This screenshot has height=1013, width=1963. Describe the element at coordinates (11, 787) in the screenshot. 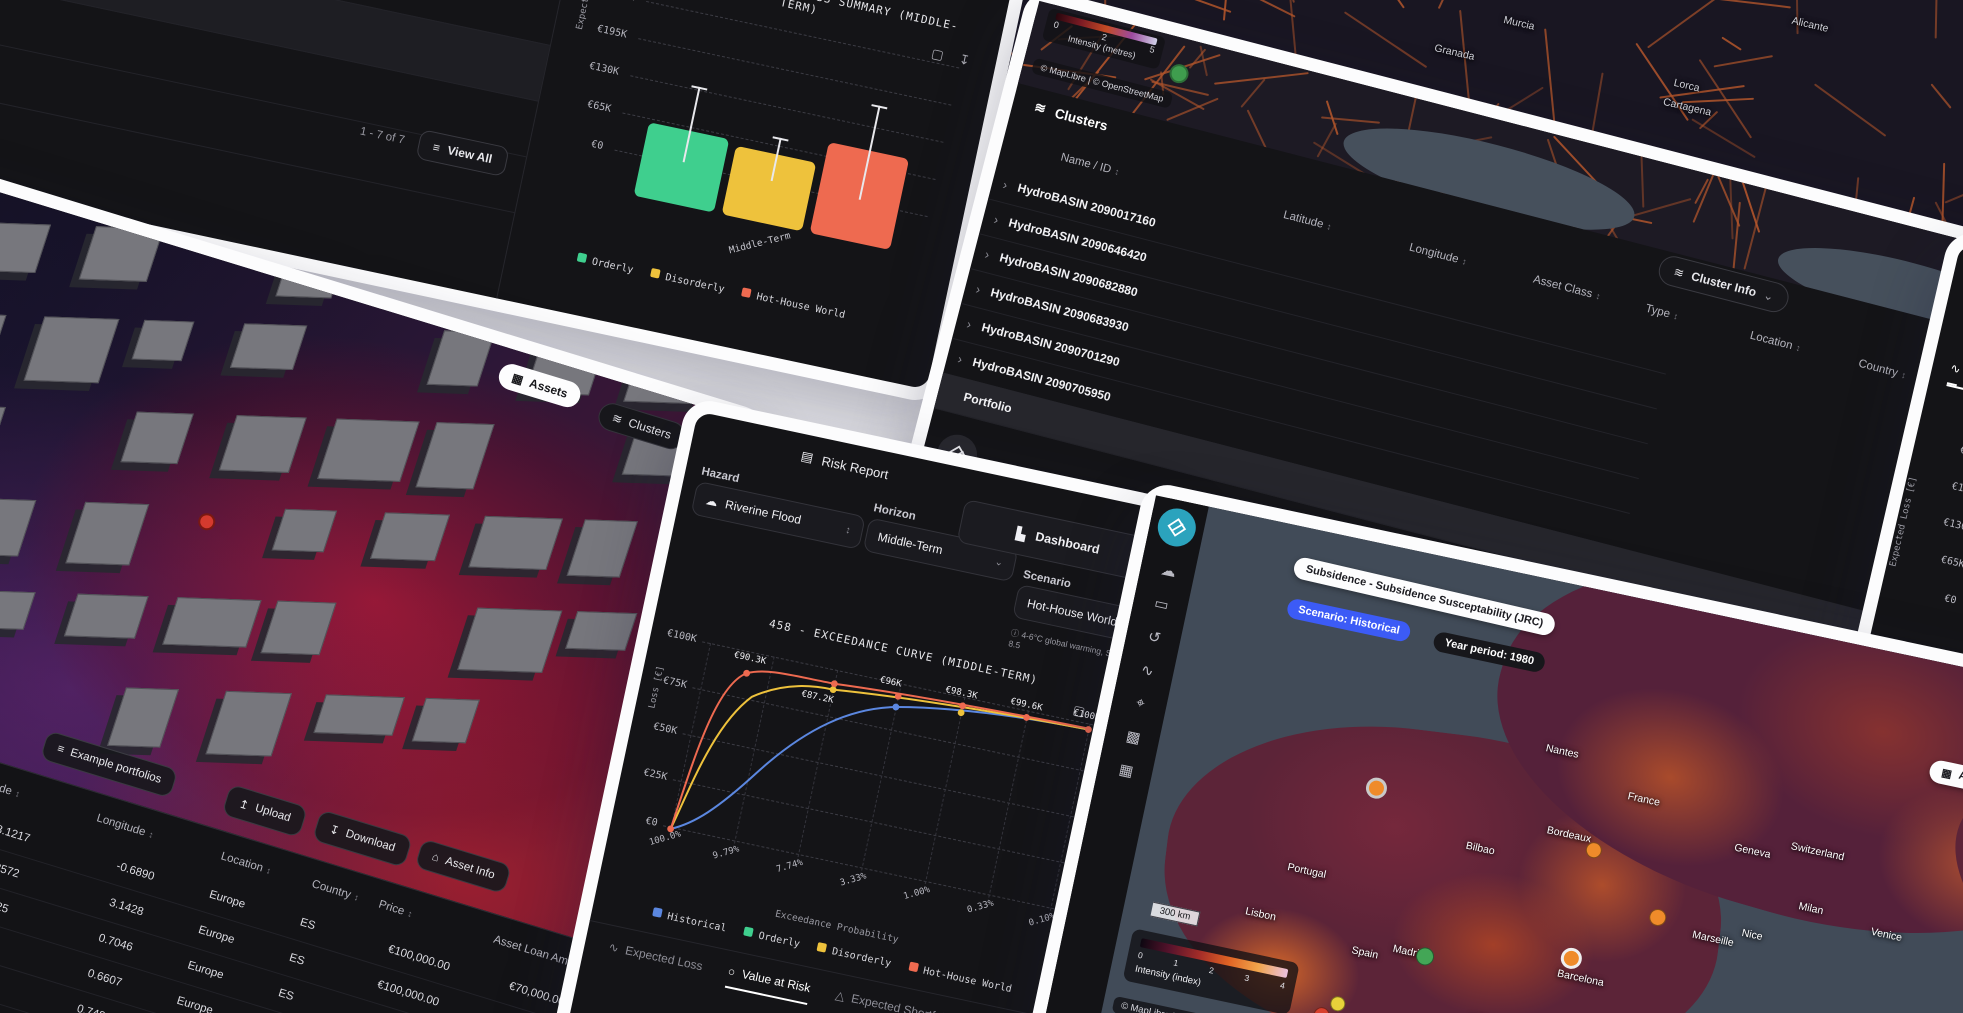

I see `s2-column-latitude: Latitude↕` at that location.